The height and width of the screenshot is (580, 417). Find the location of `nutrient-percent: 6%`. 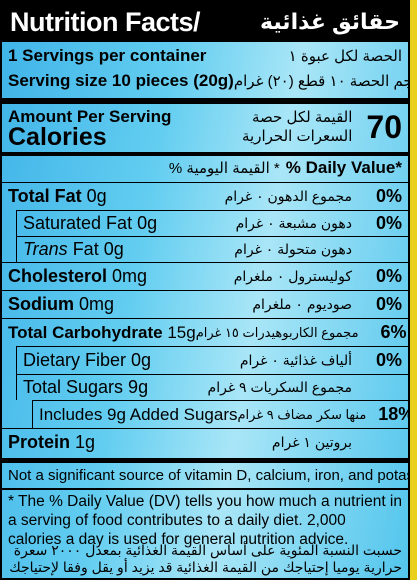

nutrient-percent: 6% is located at coordinates (393, 332).